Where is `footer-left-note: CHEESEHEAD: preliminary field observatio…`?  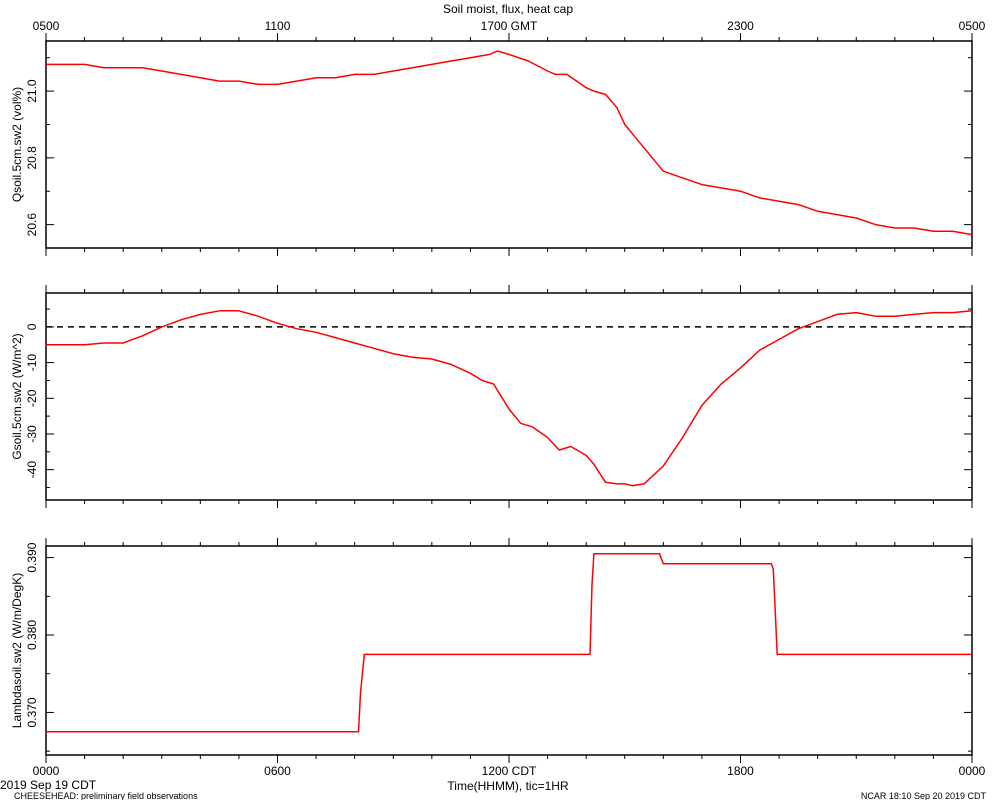
footer-left-note: CHEESEHEAD: preliminary field observatio… is located at coordinates (106, 795).